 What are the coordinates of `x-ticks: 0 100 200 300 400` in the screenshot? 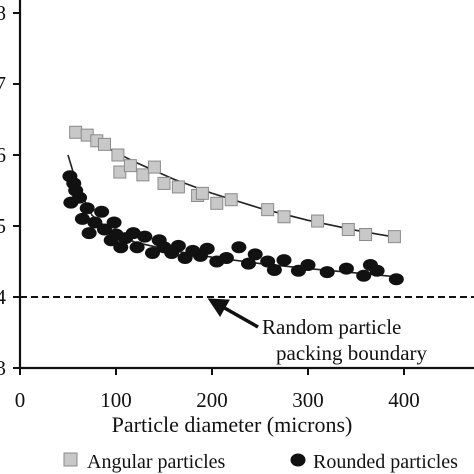 It's located at (217, 390).